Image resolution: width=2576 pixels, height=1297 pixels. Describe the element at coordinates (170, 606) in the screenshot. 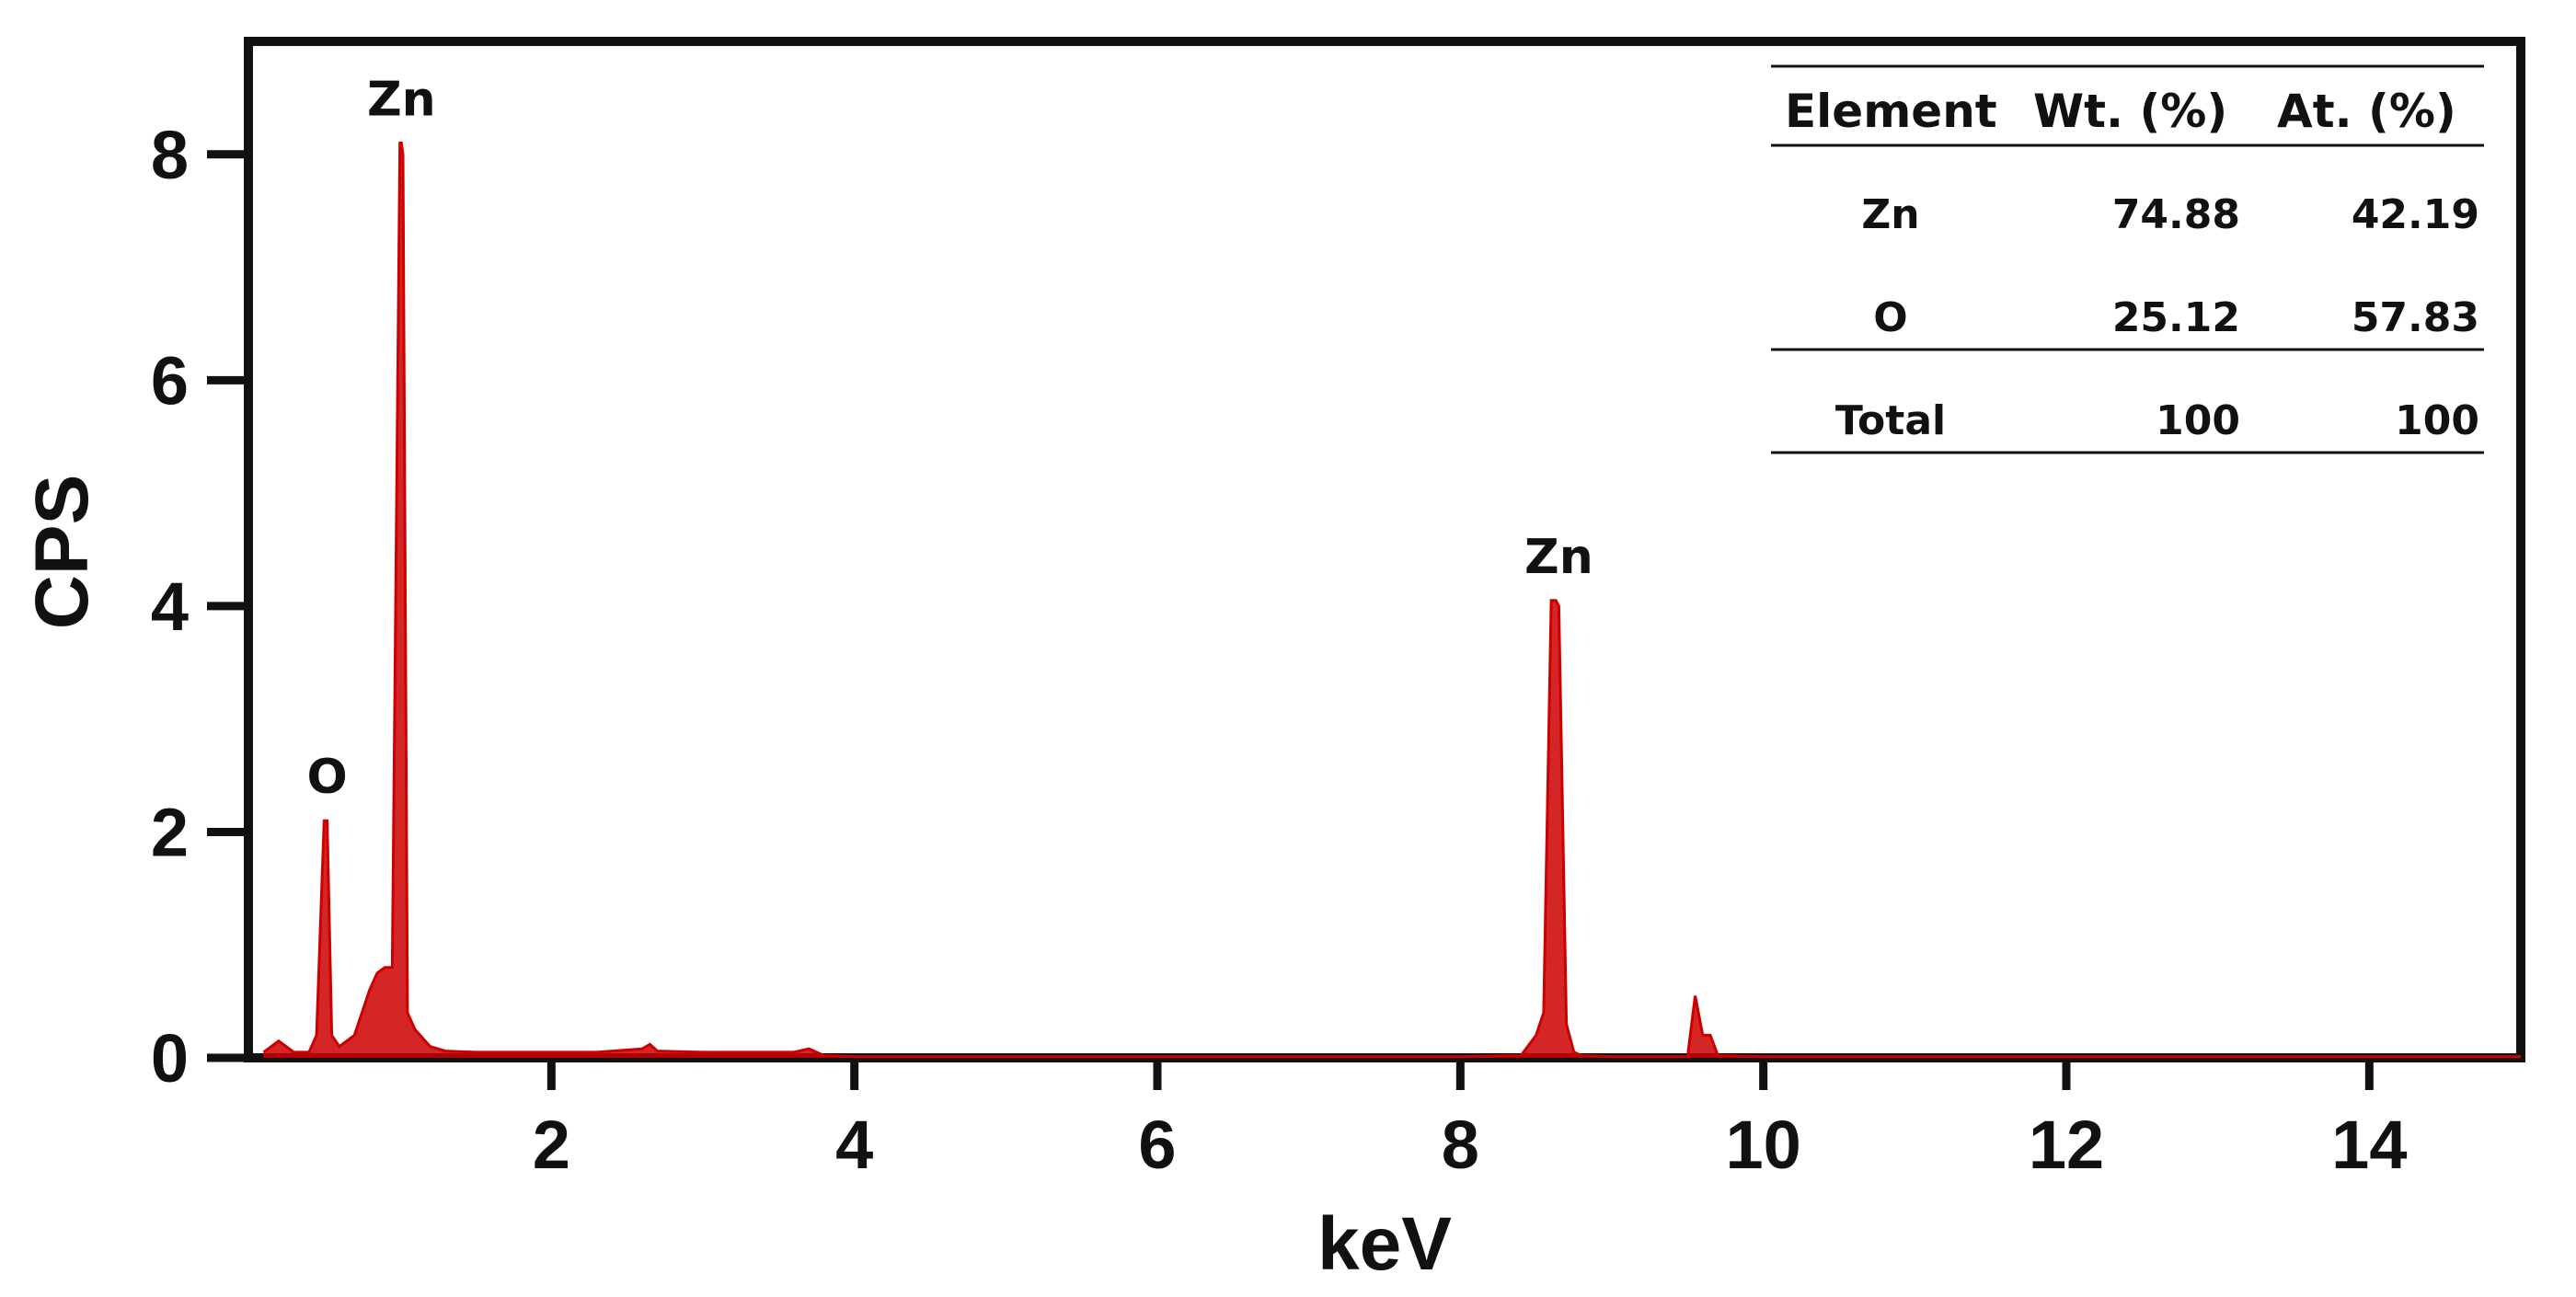

I see `y-tick-label: 4` at that location.